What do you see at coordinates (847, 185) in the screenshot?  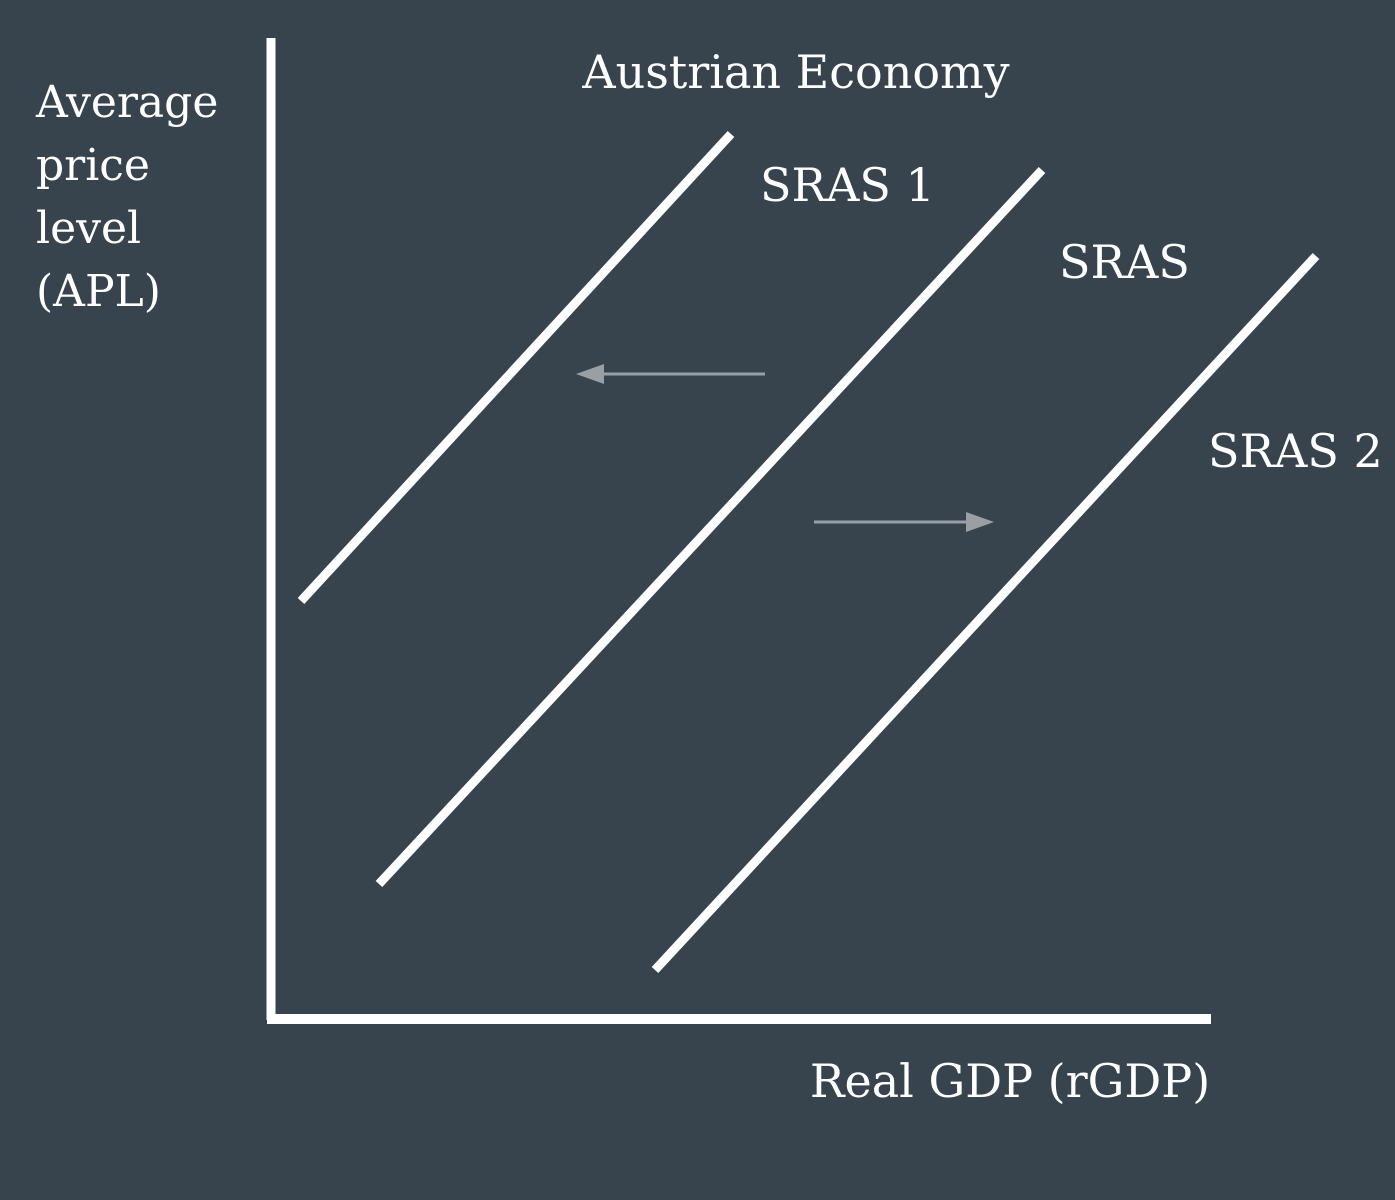 I see `sras1-label: SRAS 1` at bounding box center [847, 185].